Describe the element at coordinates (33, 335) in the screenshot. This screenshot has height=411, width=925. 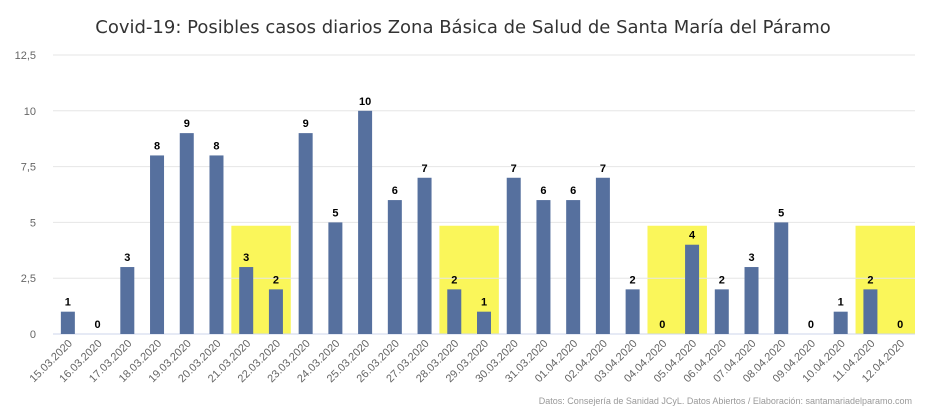
I see `y-tick-label-0: 0` at that location.